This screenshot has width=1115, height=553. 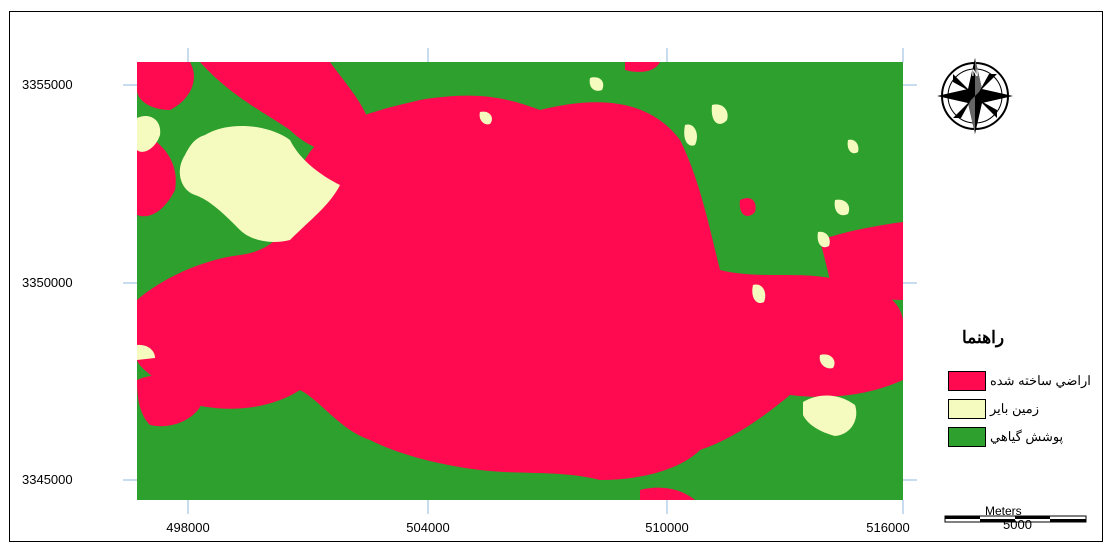 I want to click on x-tick-label: 510000, so click(x=667, y=527).